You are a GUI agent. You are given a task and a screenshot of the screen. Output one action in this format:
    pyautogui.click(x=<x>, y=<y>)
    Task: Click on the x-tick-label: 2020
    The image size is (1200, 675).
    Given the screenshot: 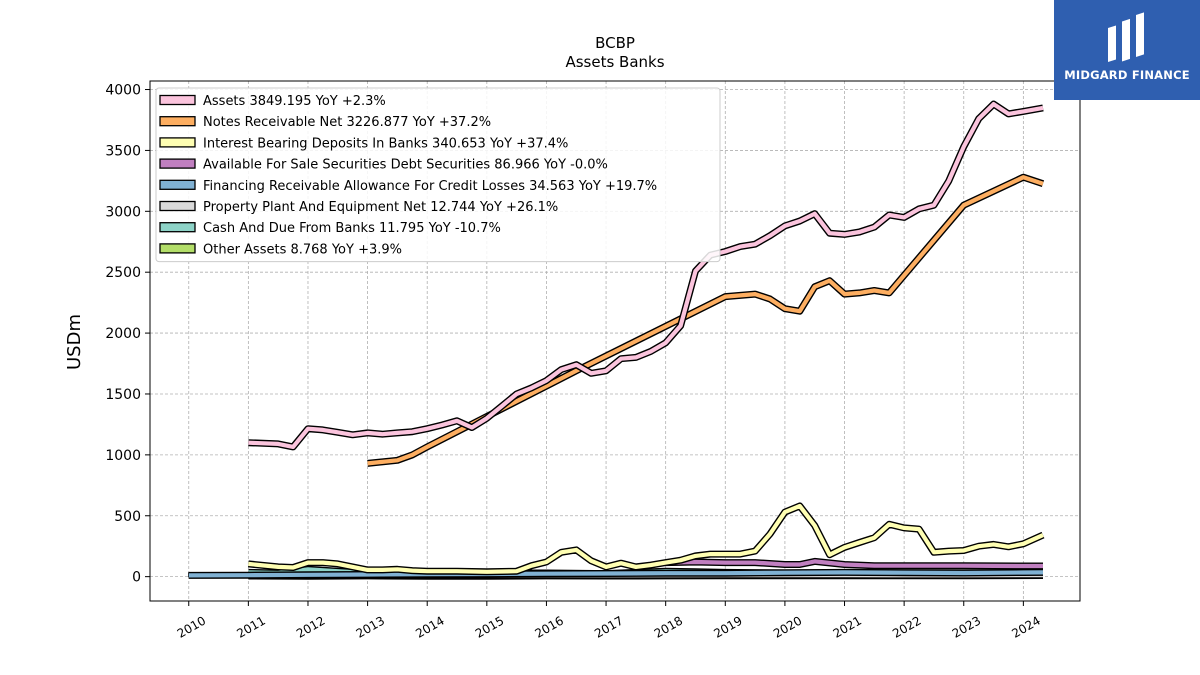 What is the action you would take?
    pyautogui.click(x=787, y=626)
    